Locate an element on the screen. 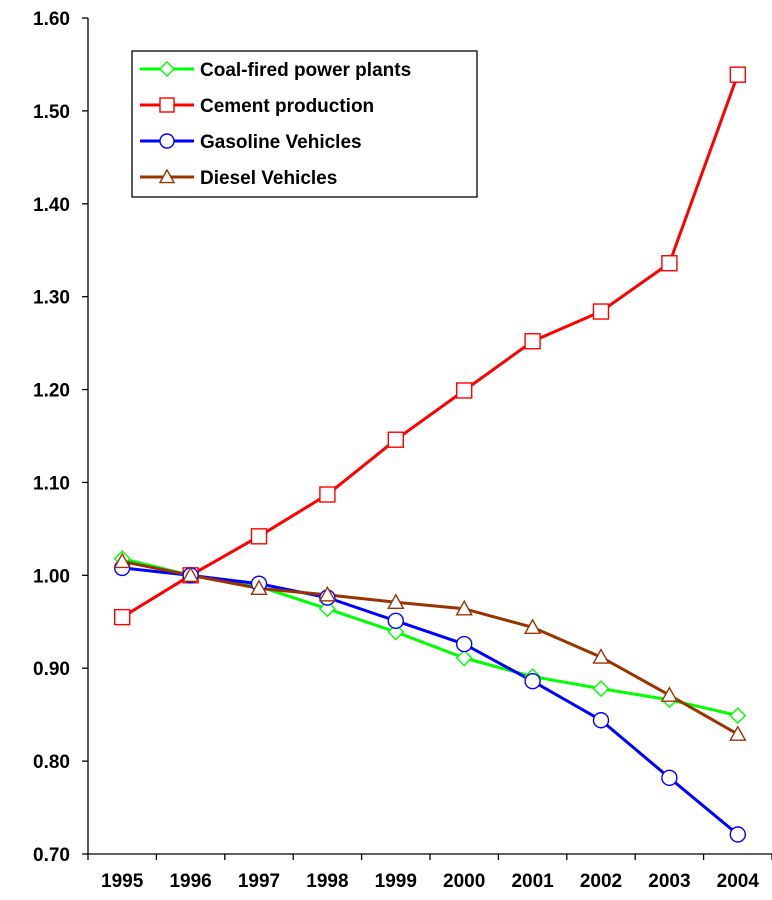  x-tick-label: 2003 is located at coordinates (669, 881).